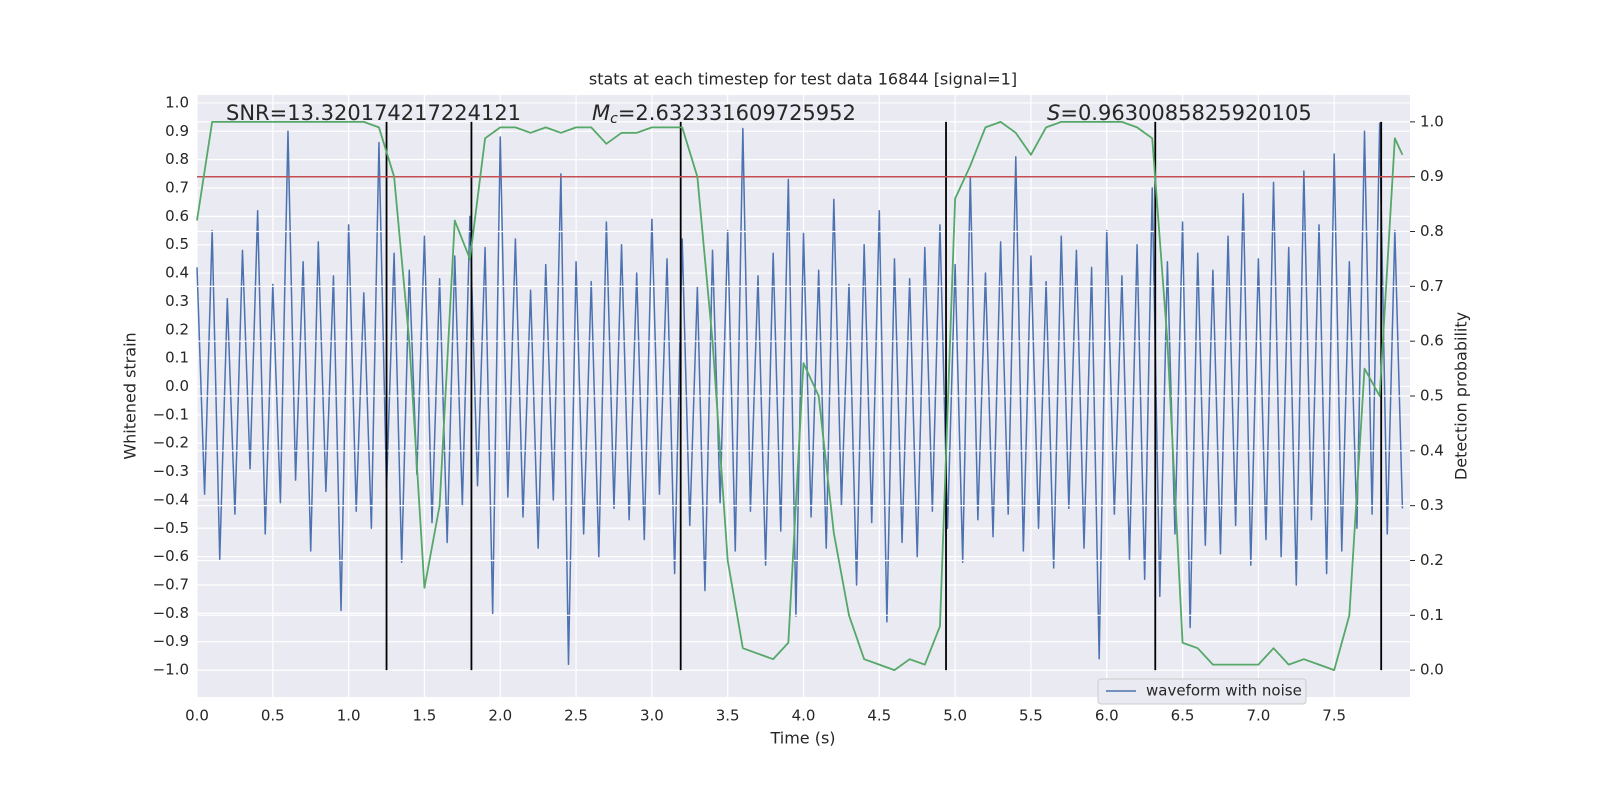 The width and height of the screenshot is (1600, 804). What do you see at coordinates (1107, 716) in the screenshot?
I see `x-tick-label: 6.0` at bounding box center [1107, 716].